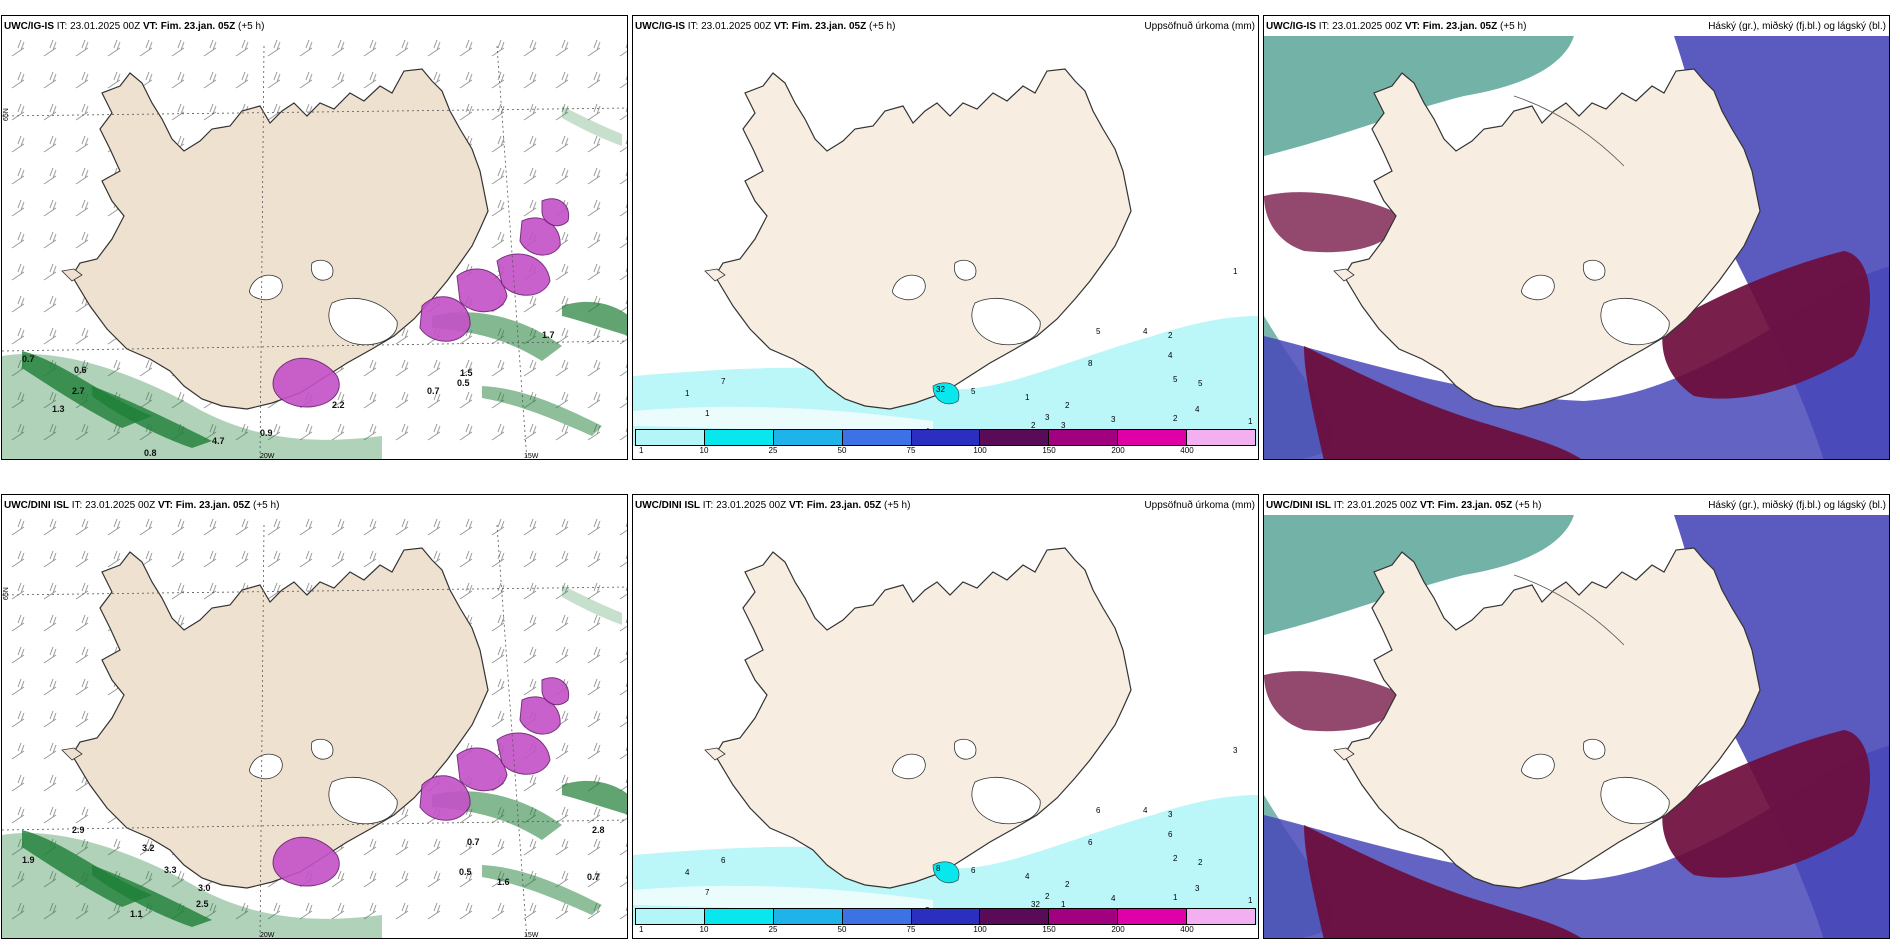 This screenshot has height=950, width=1900. I want to click on wind-value-label: 0.7, so click(473, 842).